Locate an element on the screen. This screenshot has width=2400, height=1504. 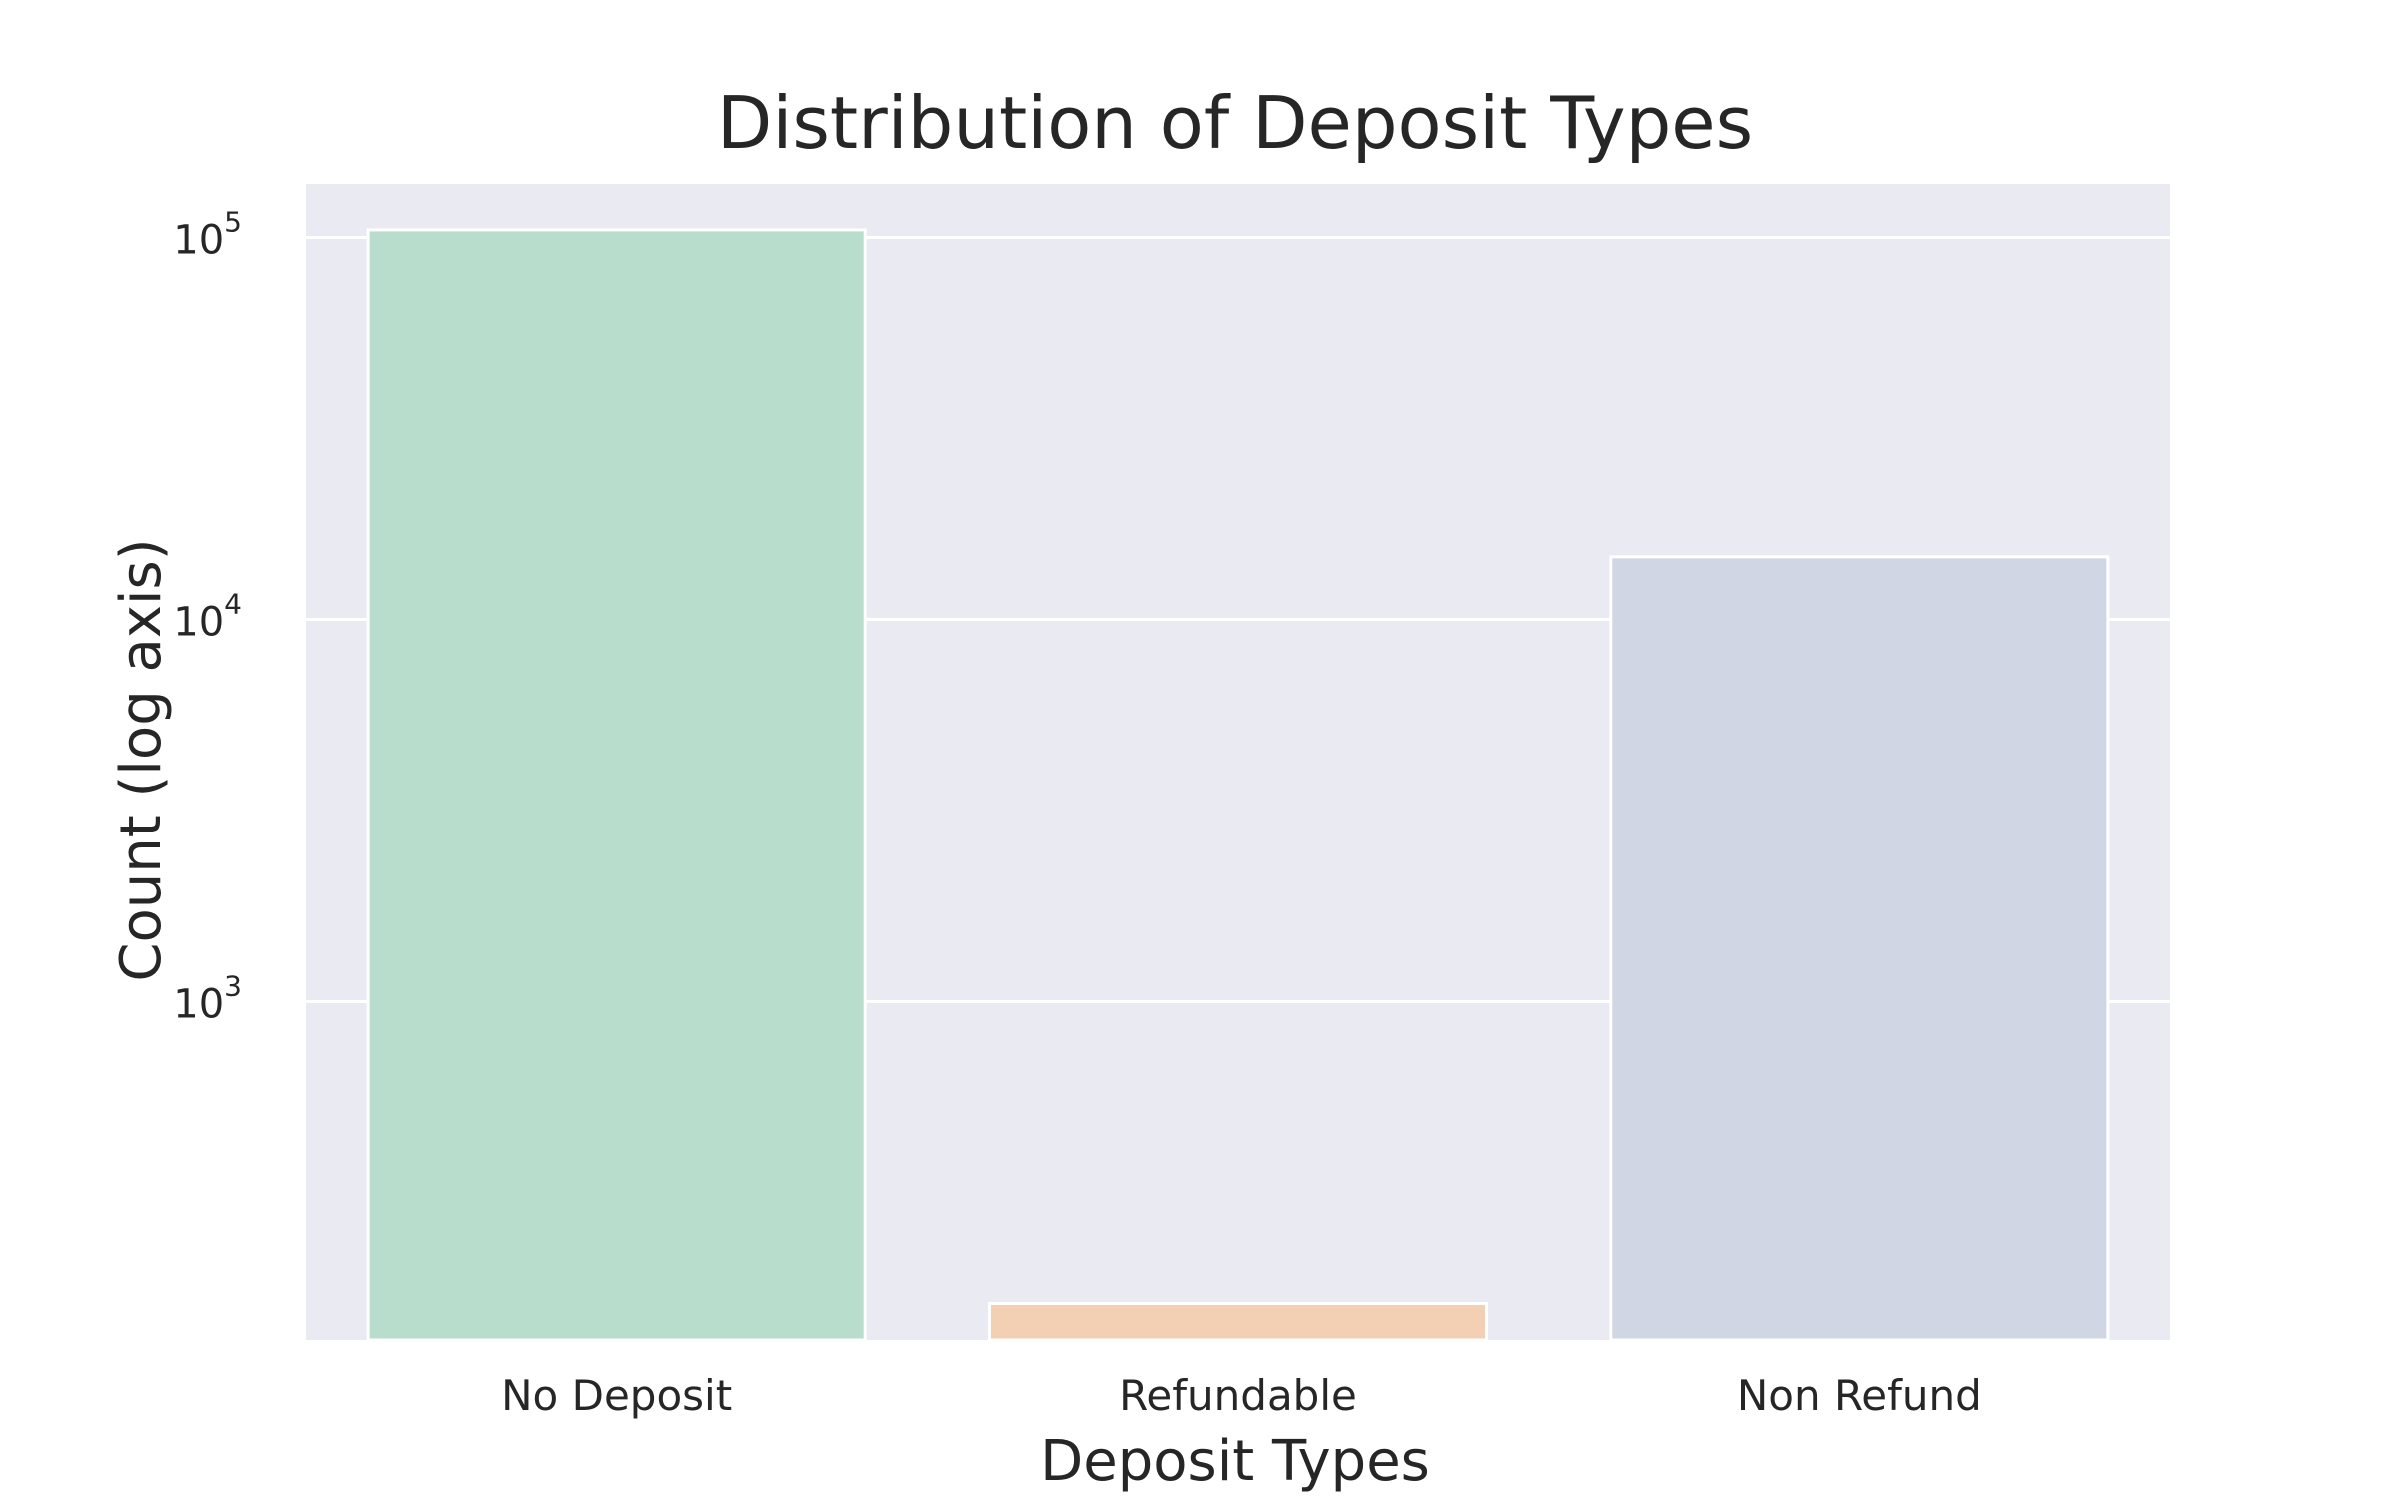
y-axis-ticks: 10³ 10⁴ 10⁵ is located at coordinates (207, 616).